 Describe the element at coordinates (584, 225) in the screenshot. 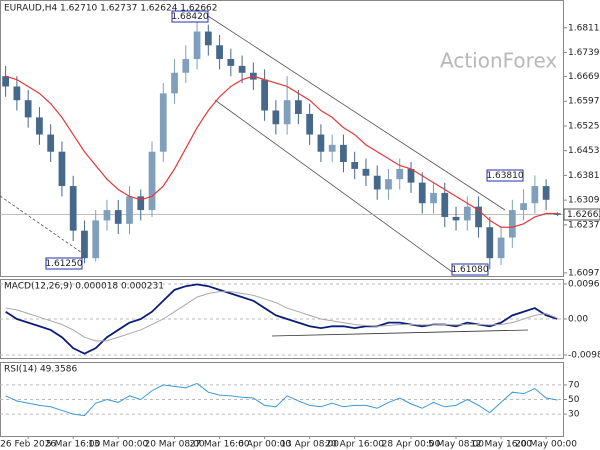

I see `y-tick-label: 1.62370` at that location.